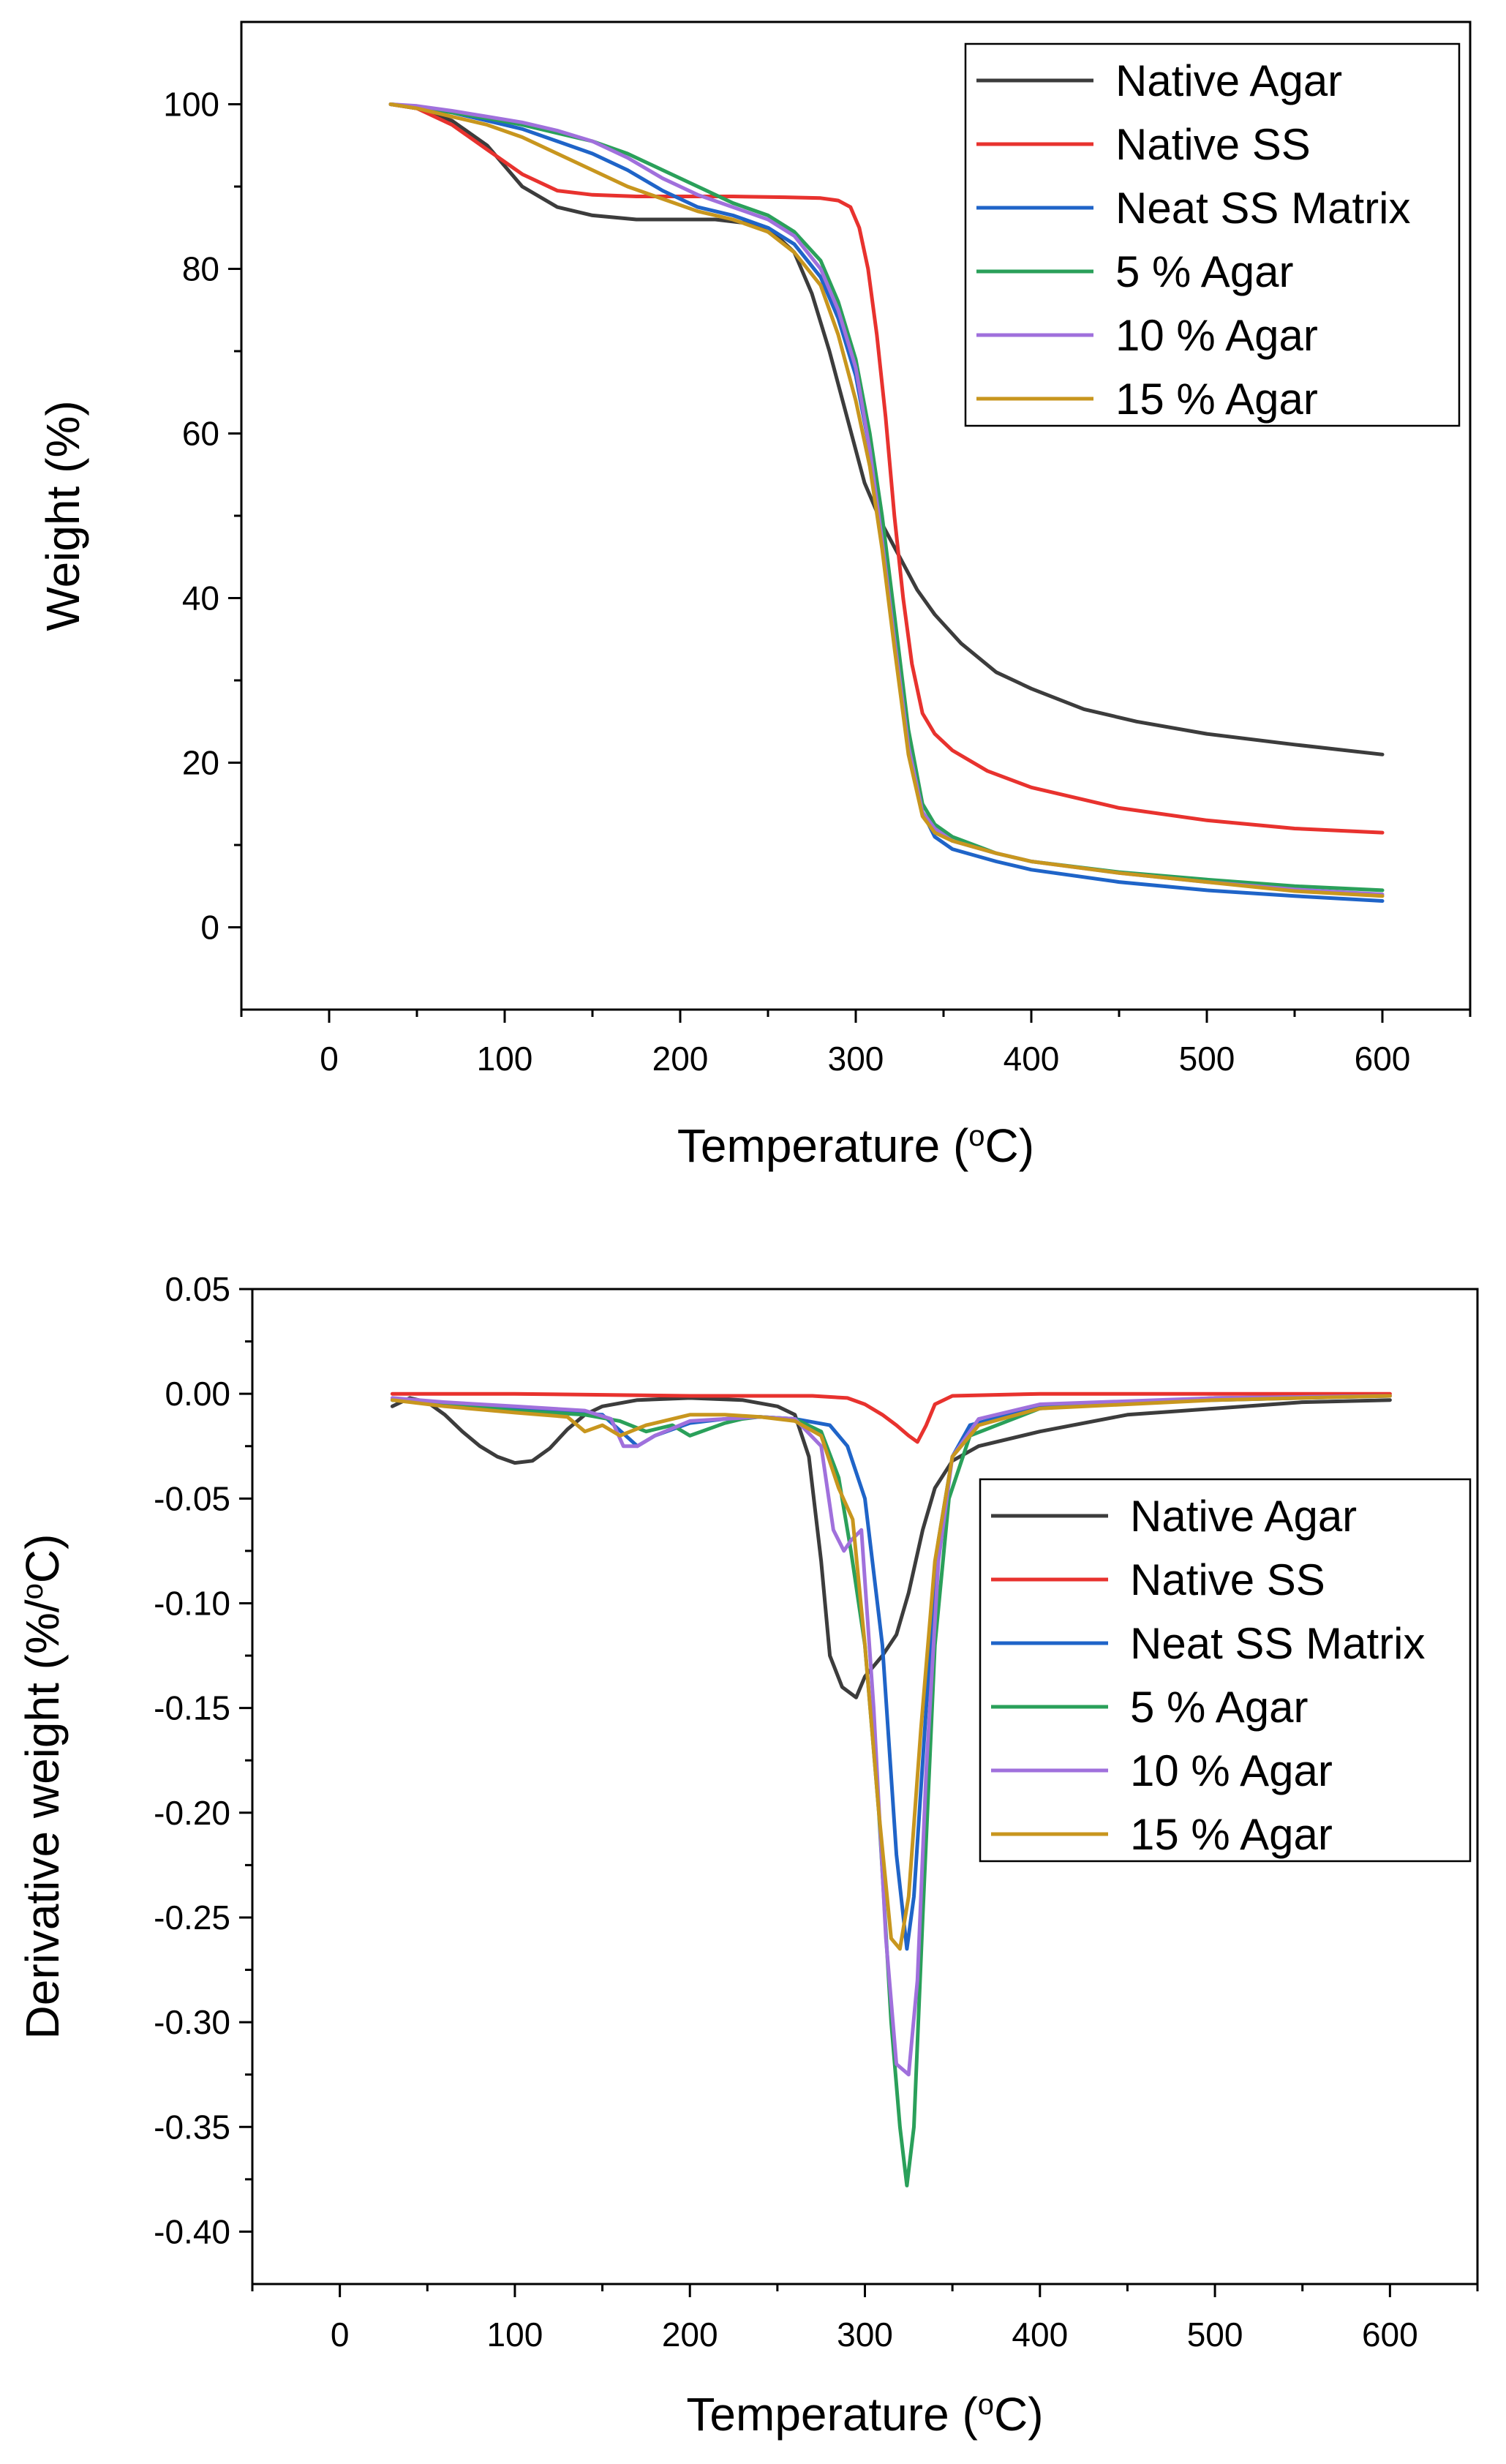  What do you see at coordinates (192, 2127) in the screenshot?
I see `dtg-ytick-label-8: -0.35` at bounding box center [192, 2127].